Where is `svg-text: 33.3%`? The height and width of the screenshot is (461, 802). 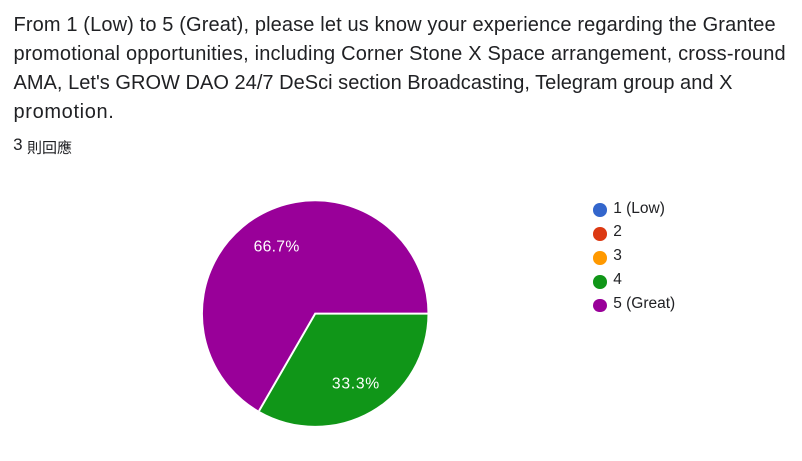
svg-text: 33.3% is located at coordinates (356, 384).